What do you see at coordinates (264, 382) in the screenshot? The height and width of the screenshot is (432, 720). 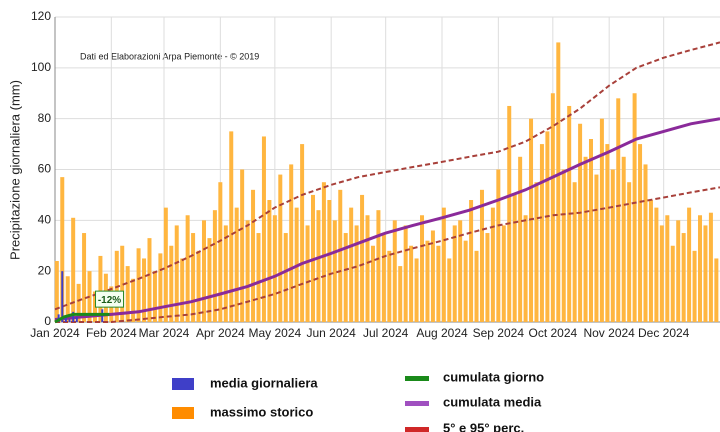 I see `legend-label: media giornaliera` at bounding box center [264, 382].